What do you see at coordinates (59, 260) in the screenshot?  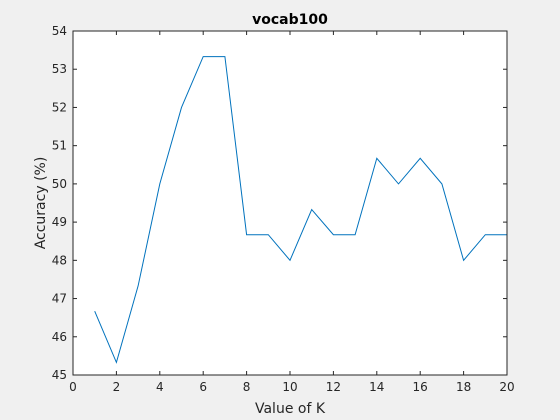 I see `y-tick-label: 48` at bounding box center [59, 260].